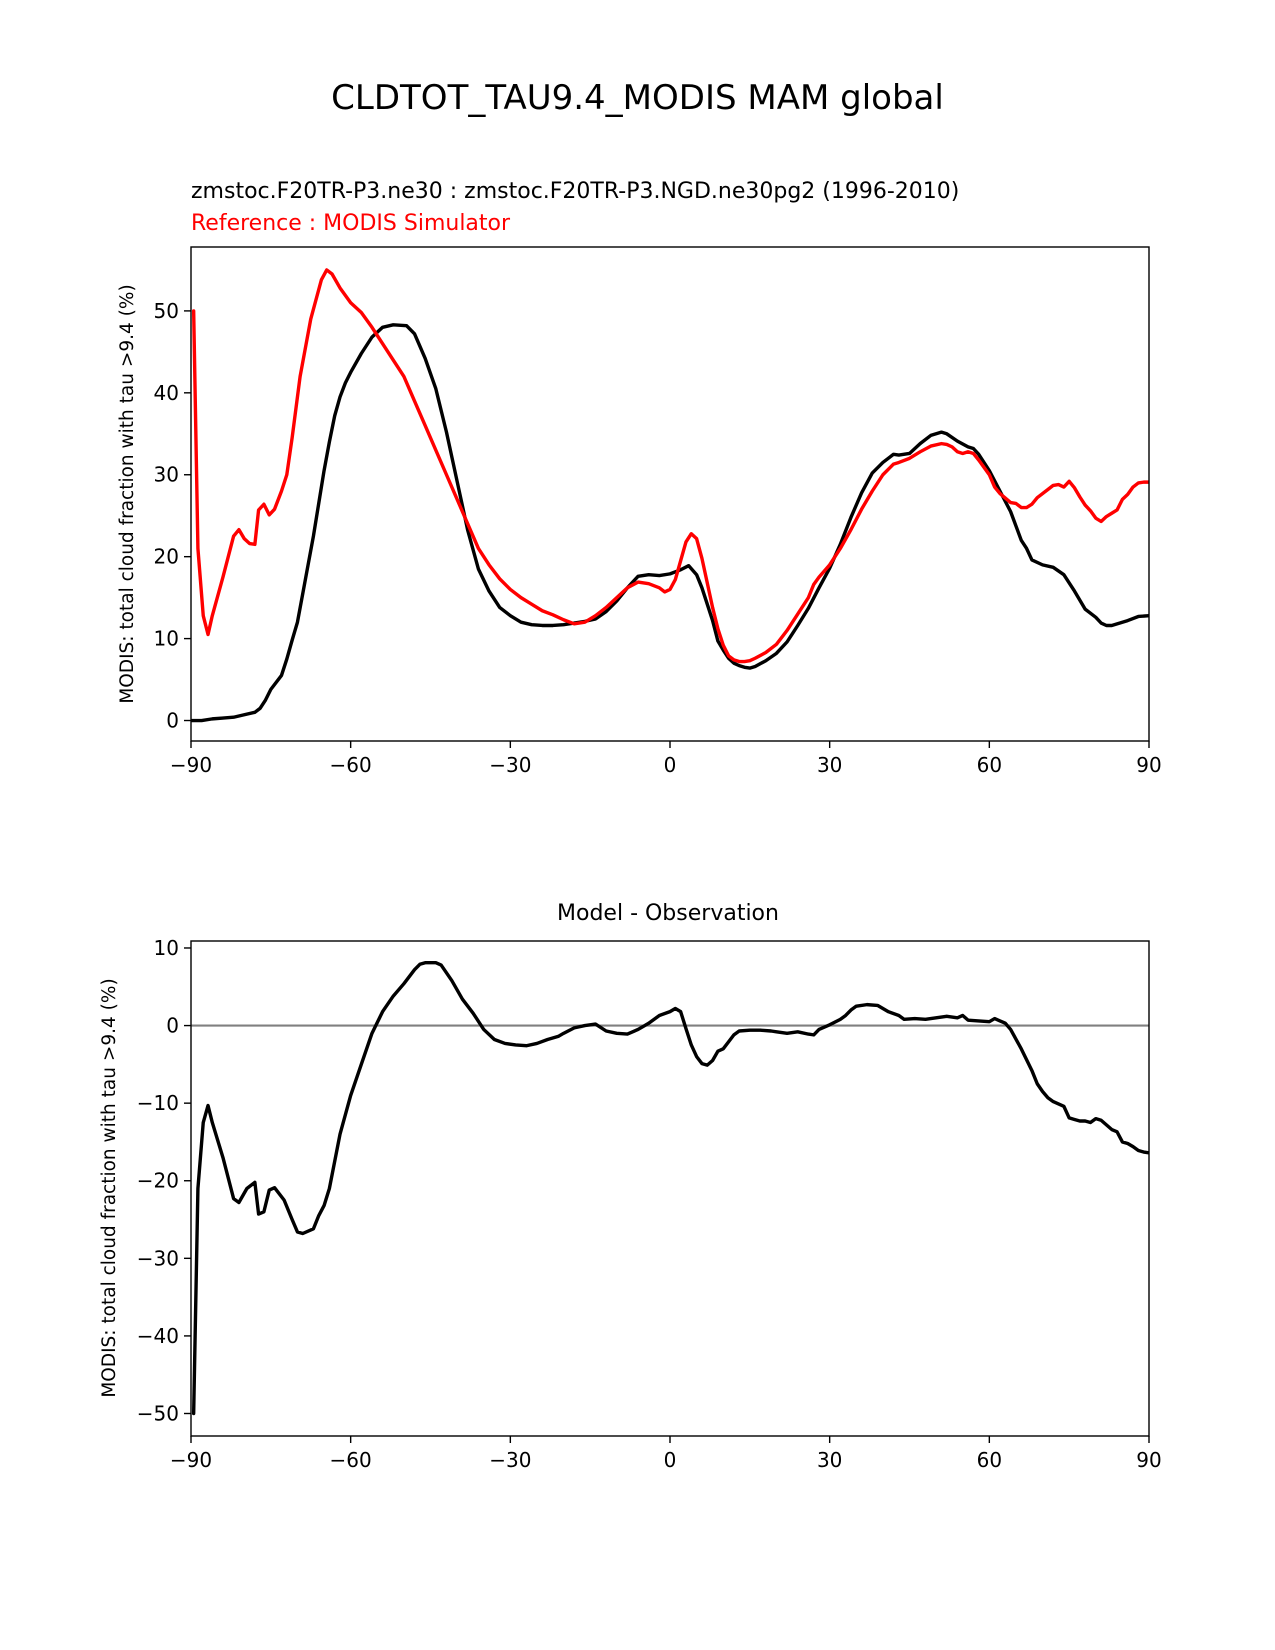  Describe the element at coordinates (670, 765) in the screenshot. I see `top-x-tick-label: 0` at that location.